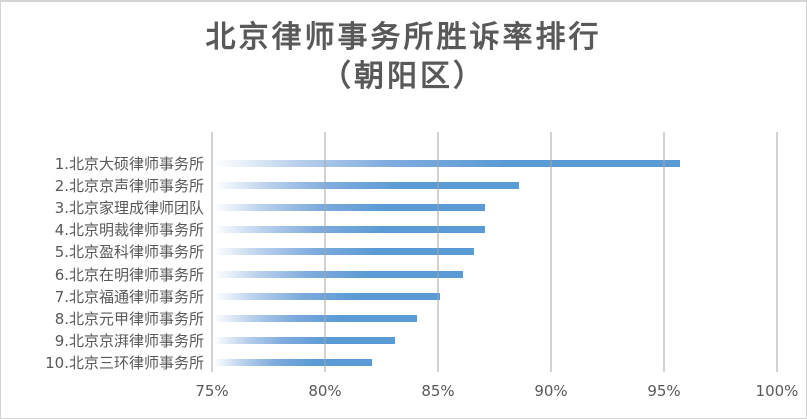  What do you see at coordinates (124, 363) in the screenshot?
I see `category-label: 10.北京三环律师事务所` at bounding box center [124, 363].